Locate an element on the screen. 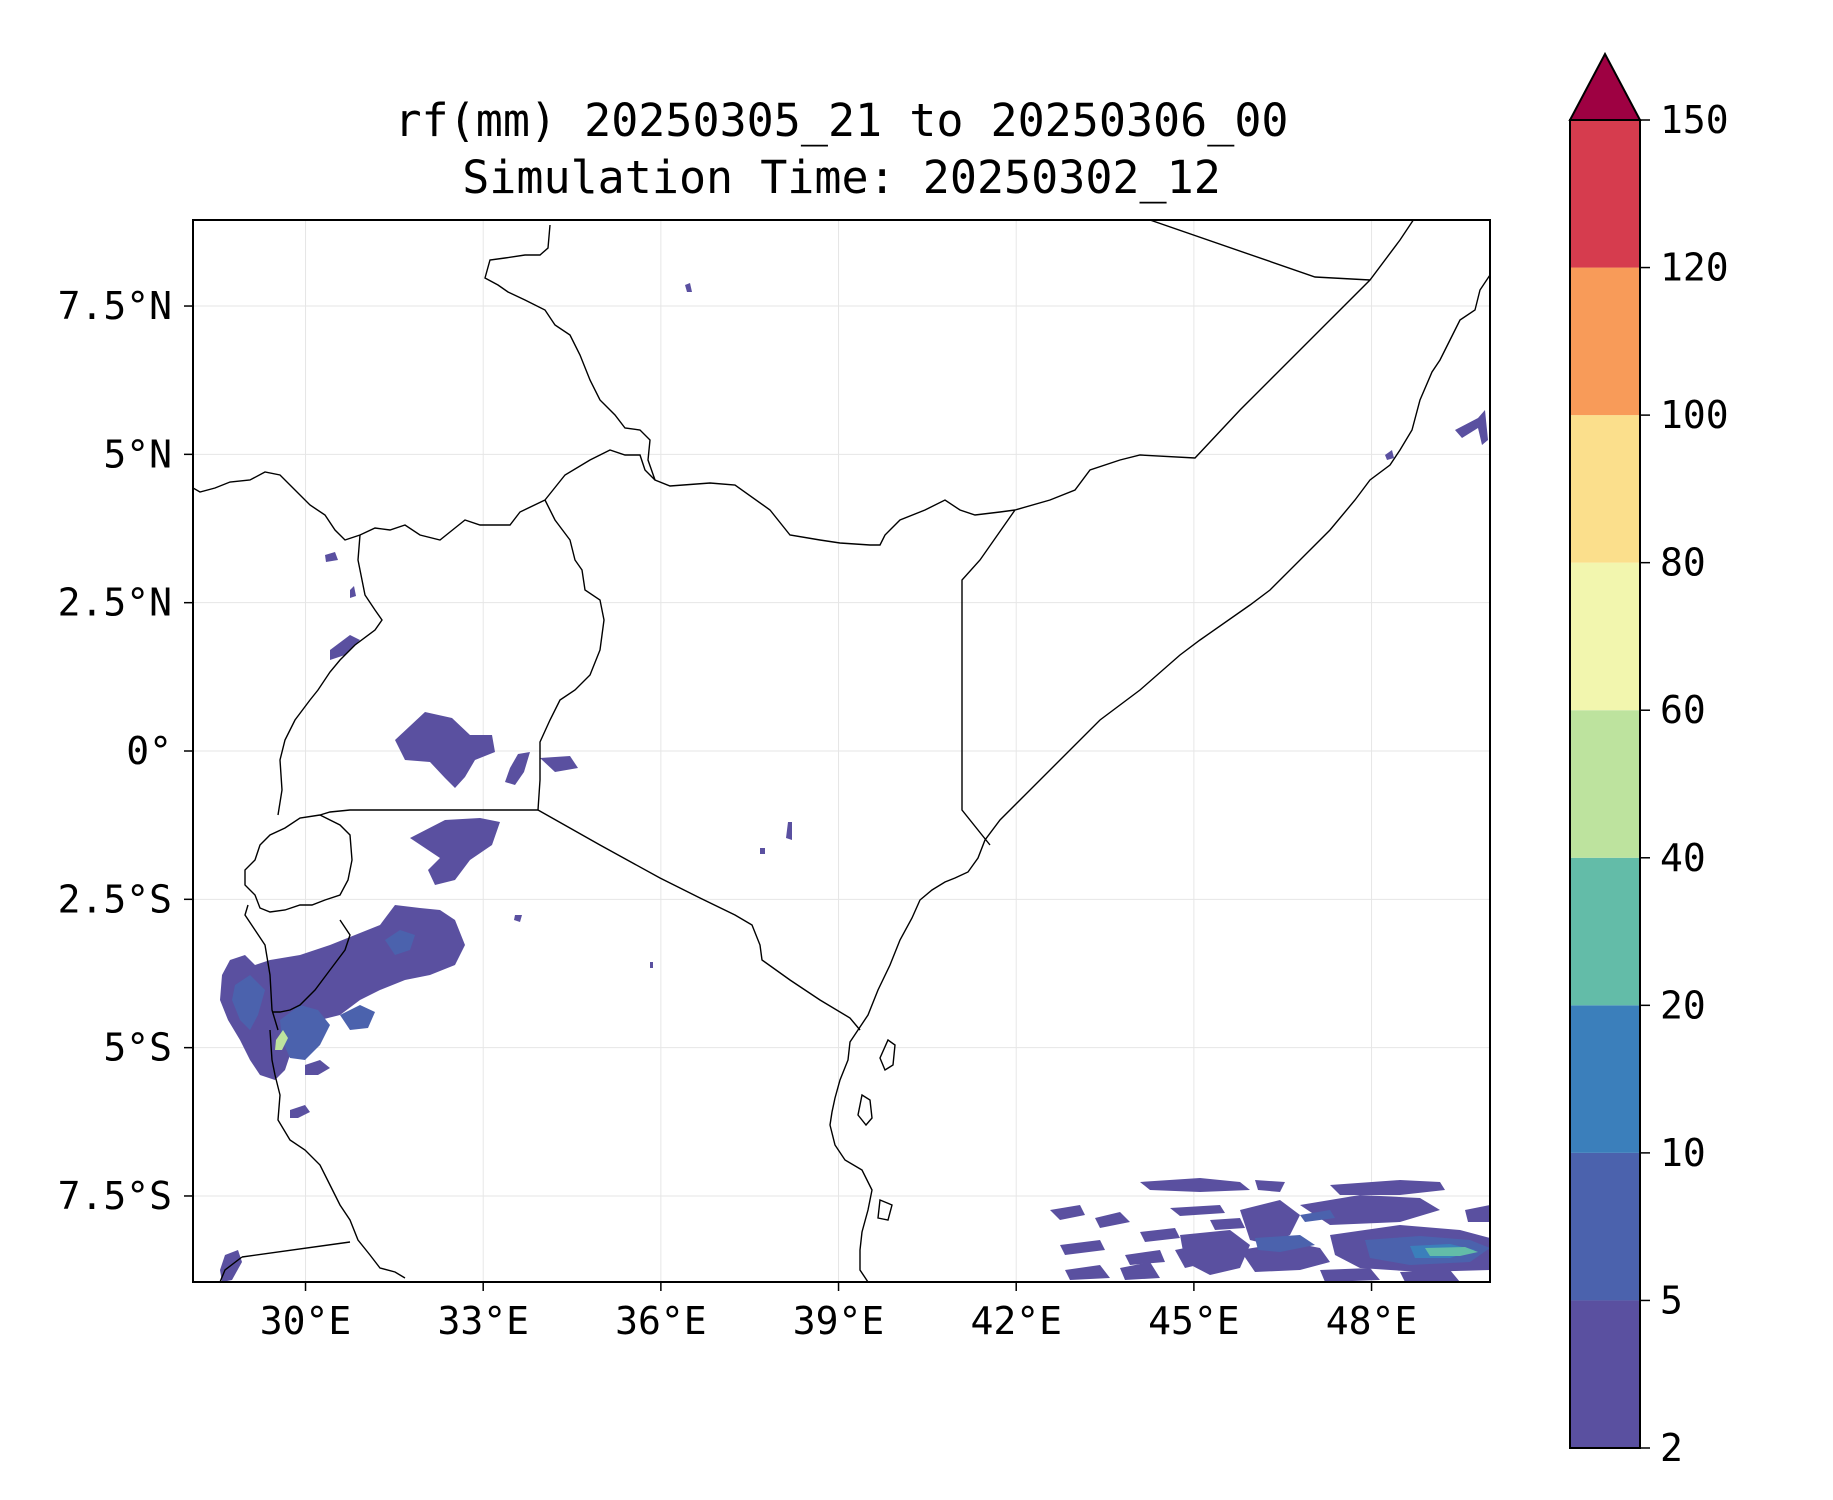 Image resolution: width=1833 pixels, height=1500 pixels. colorbar-frame is located at coordinates (1605, 784).